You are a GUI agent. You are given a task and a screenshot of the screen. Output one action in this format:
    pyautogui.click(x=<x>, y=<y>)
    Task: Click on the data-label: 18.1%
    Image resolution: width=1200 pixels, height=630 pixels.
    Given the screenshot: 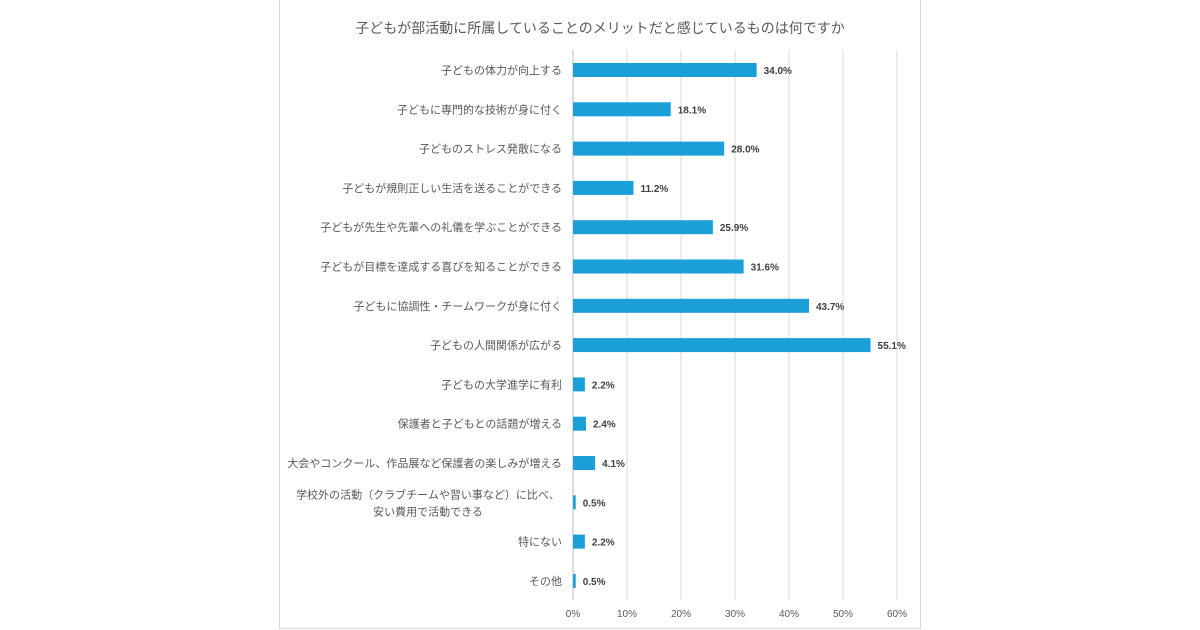 What is the action you would take?
    pyautogui.click(x=692, y=110)
    